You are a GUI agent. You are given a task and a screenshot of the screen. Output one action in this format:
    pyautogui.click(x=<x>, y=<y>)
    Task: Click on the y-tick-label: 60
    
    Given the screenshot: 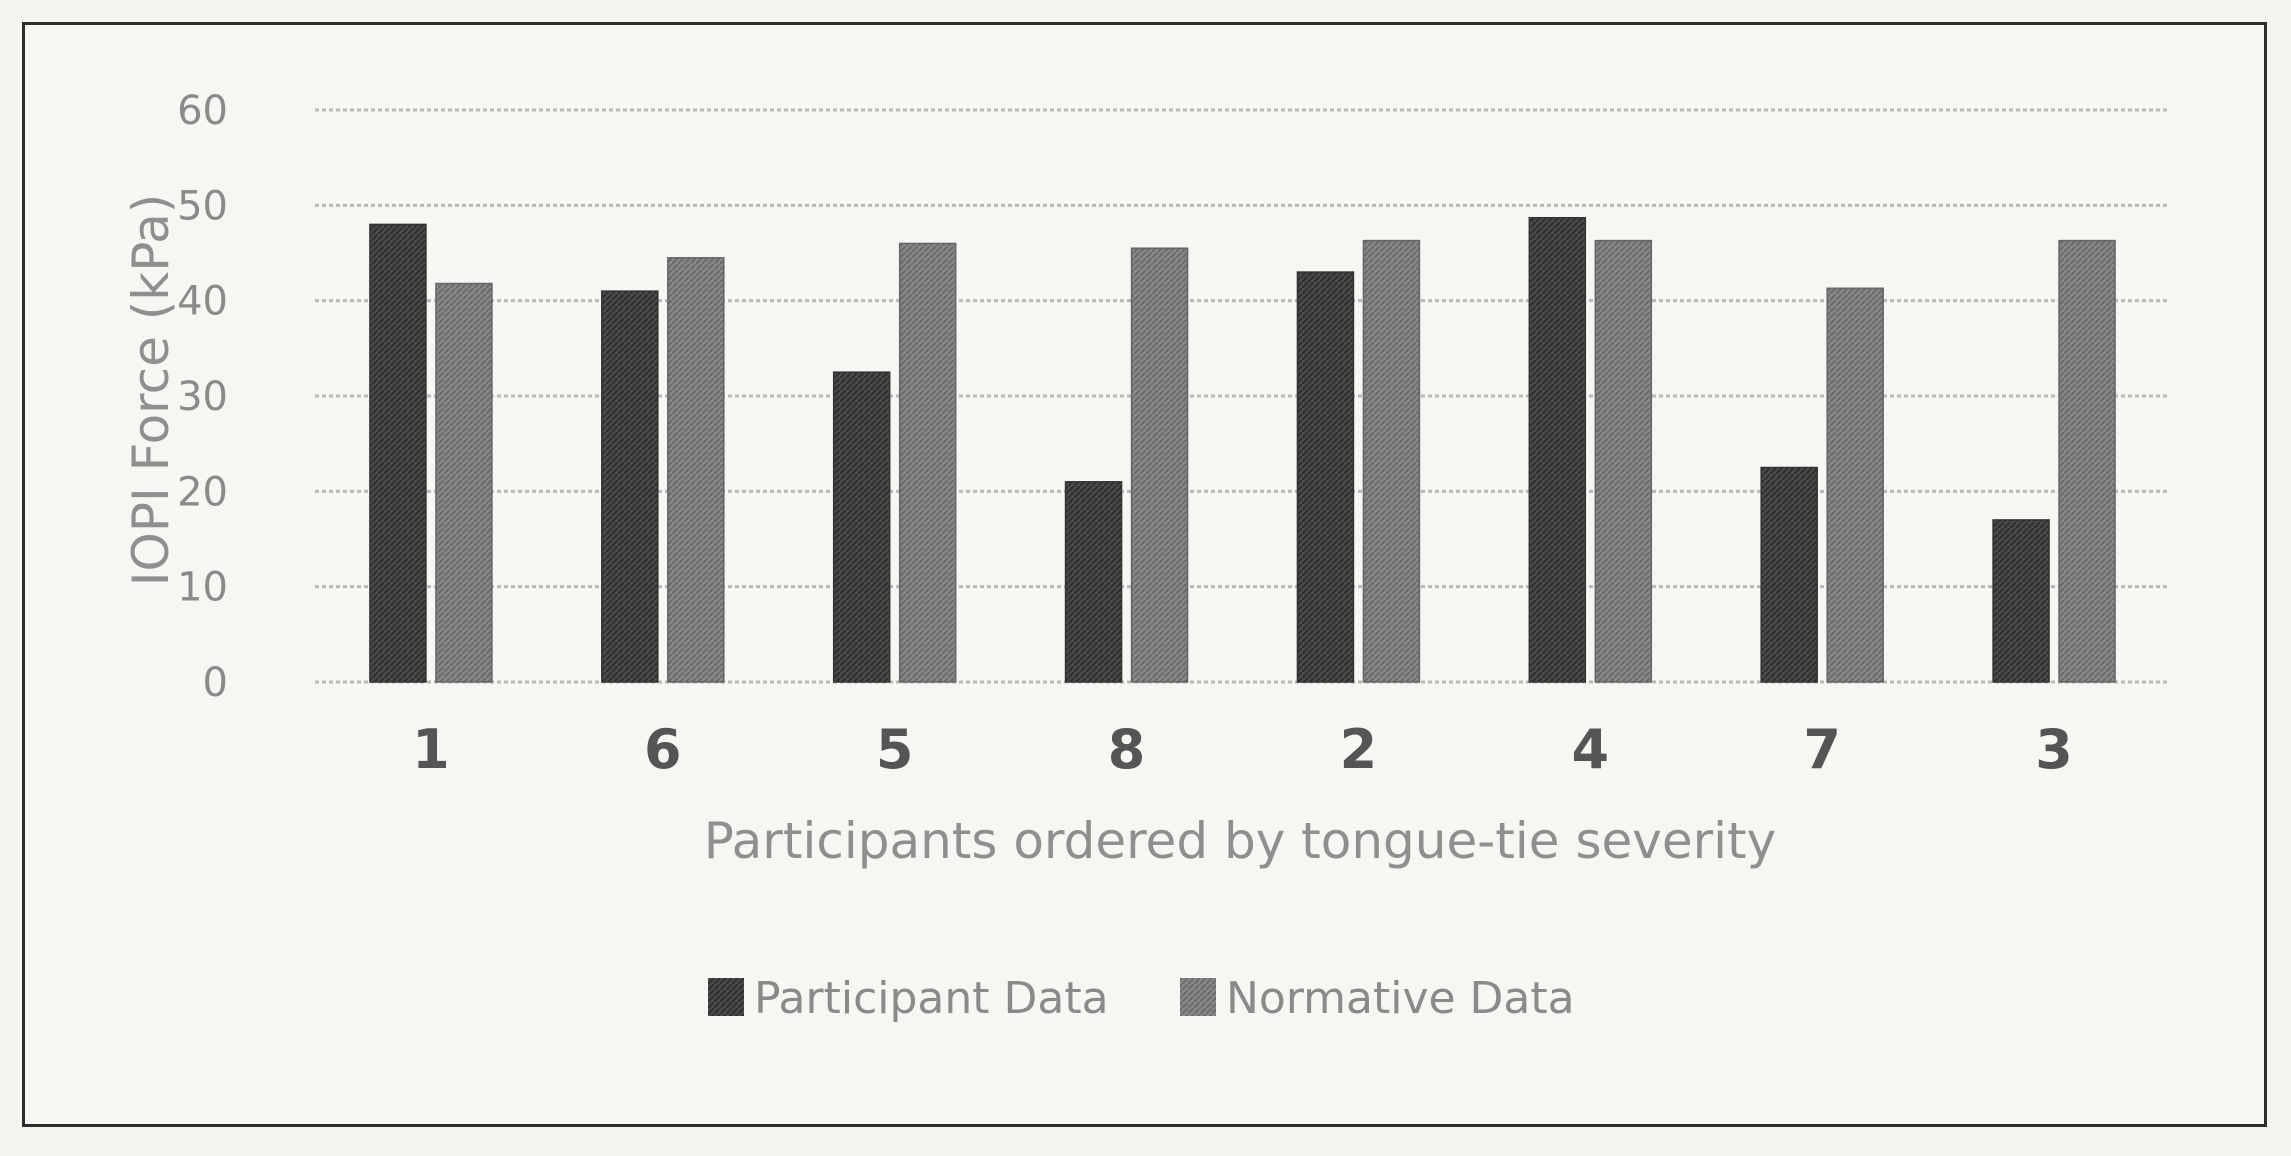 What is the action you would take?
    pyautogui.click(x=202, y=111)
    